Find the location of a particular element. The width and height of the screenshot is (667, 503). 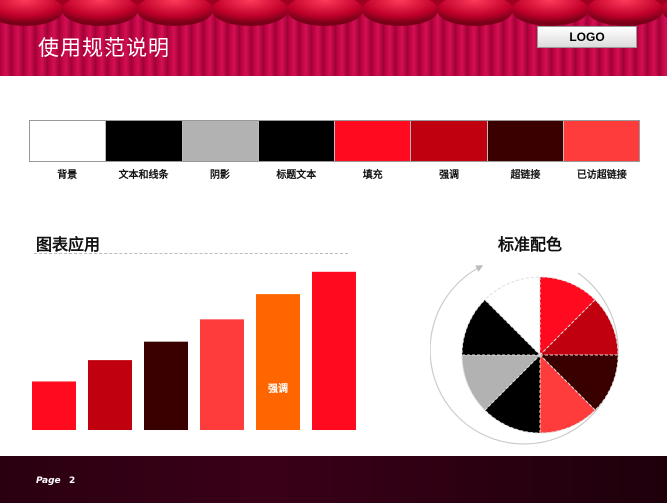

swatch-title-text is located at coordinates (296, 141).